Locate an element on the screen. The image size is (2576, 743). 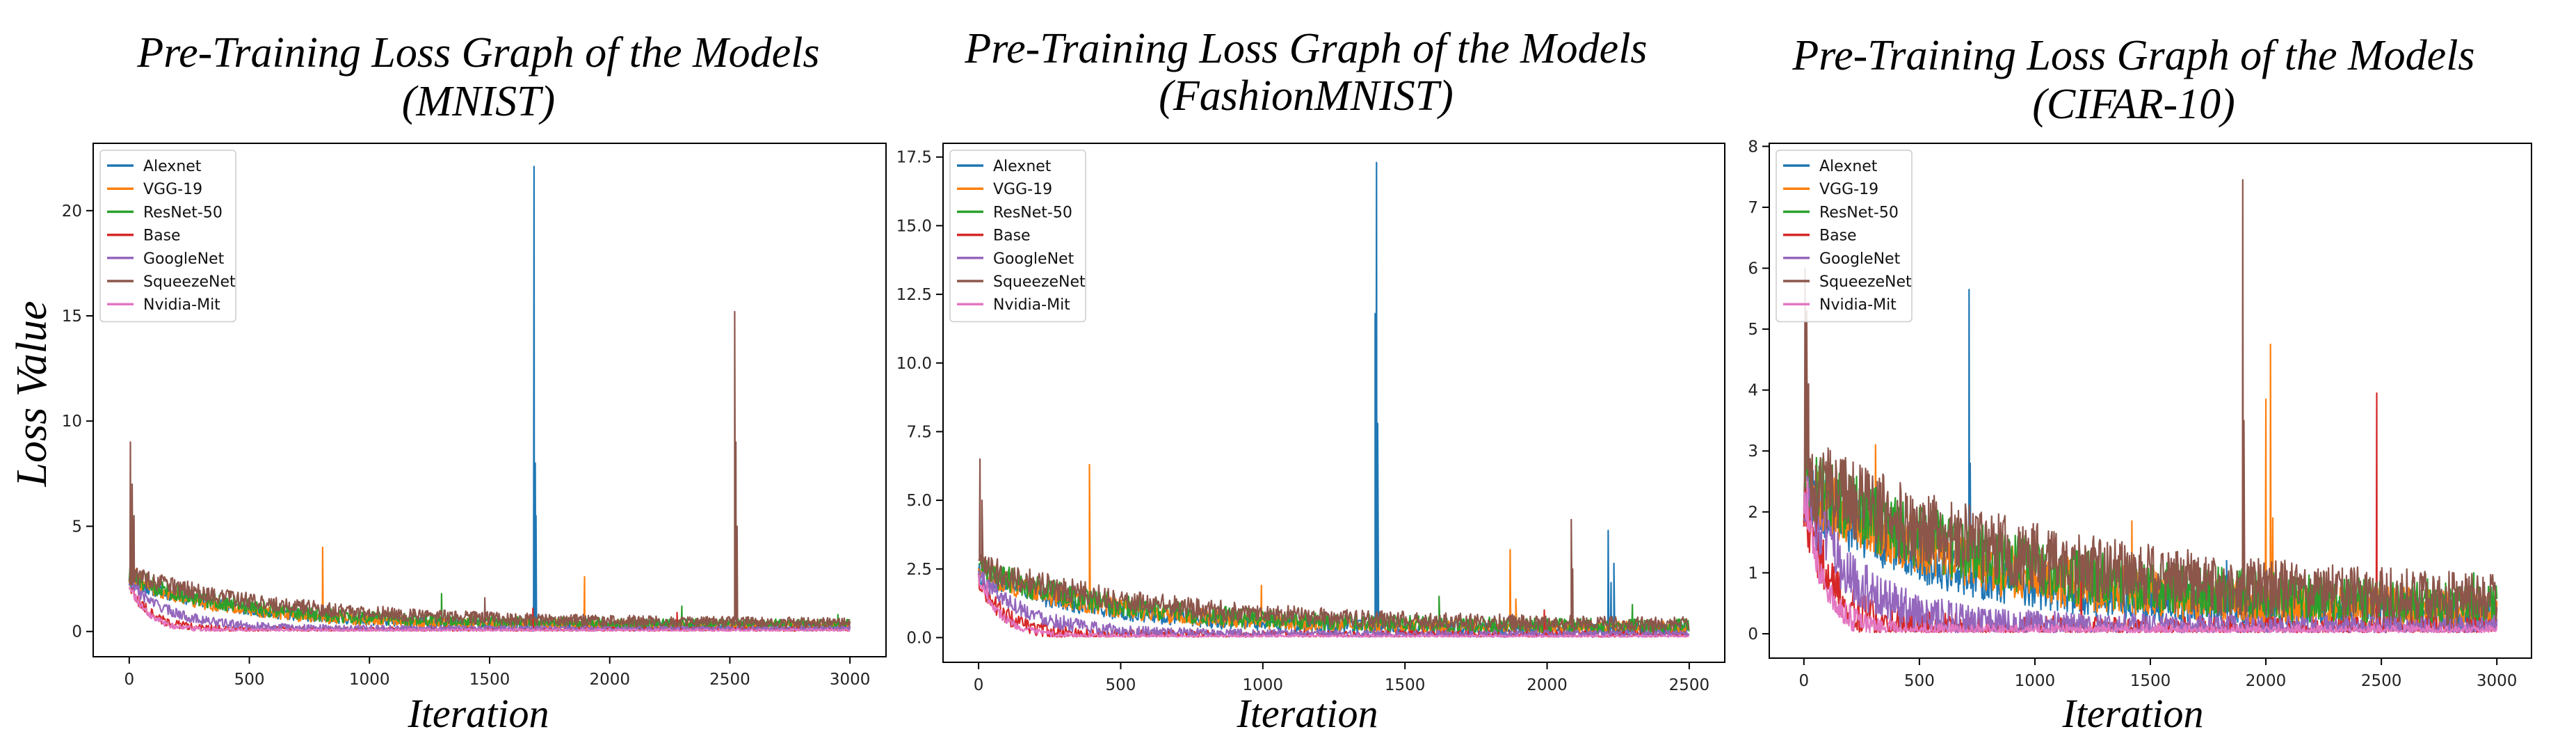
y-tick-label: 12.5 is located at coordinates (914, 295).